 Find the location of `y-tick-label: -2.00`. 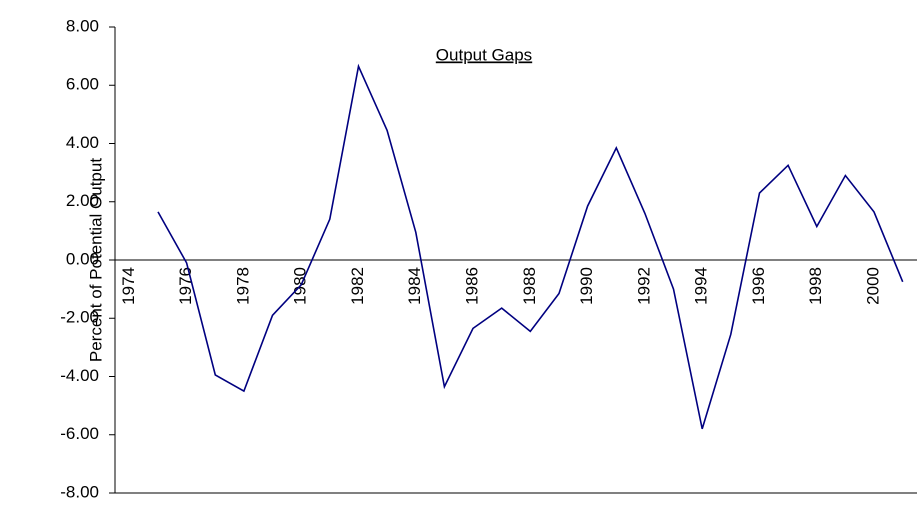

y-tick-label: -2.00 is located at coordinates (79, 317).